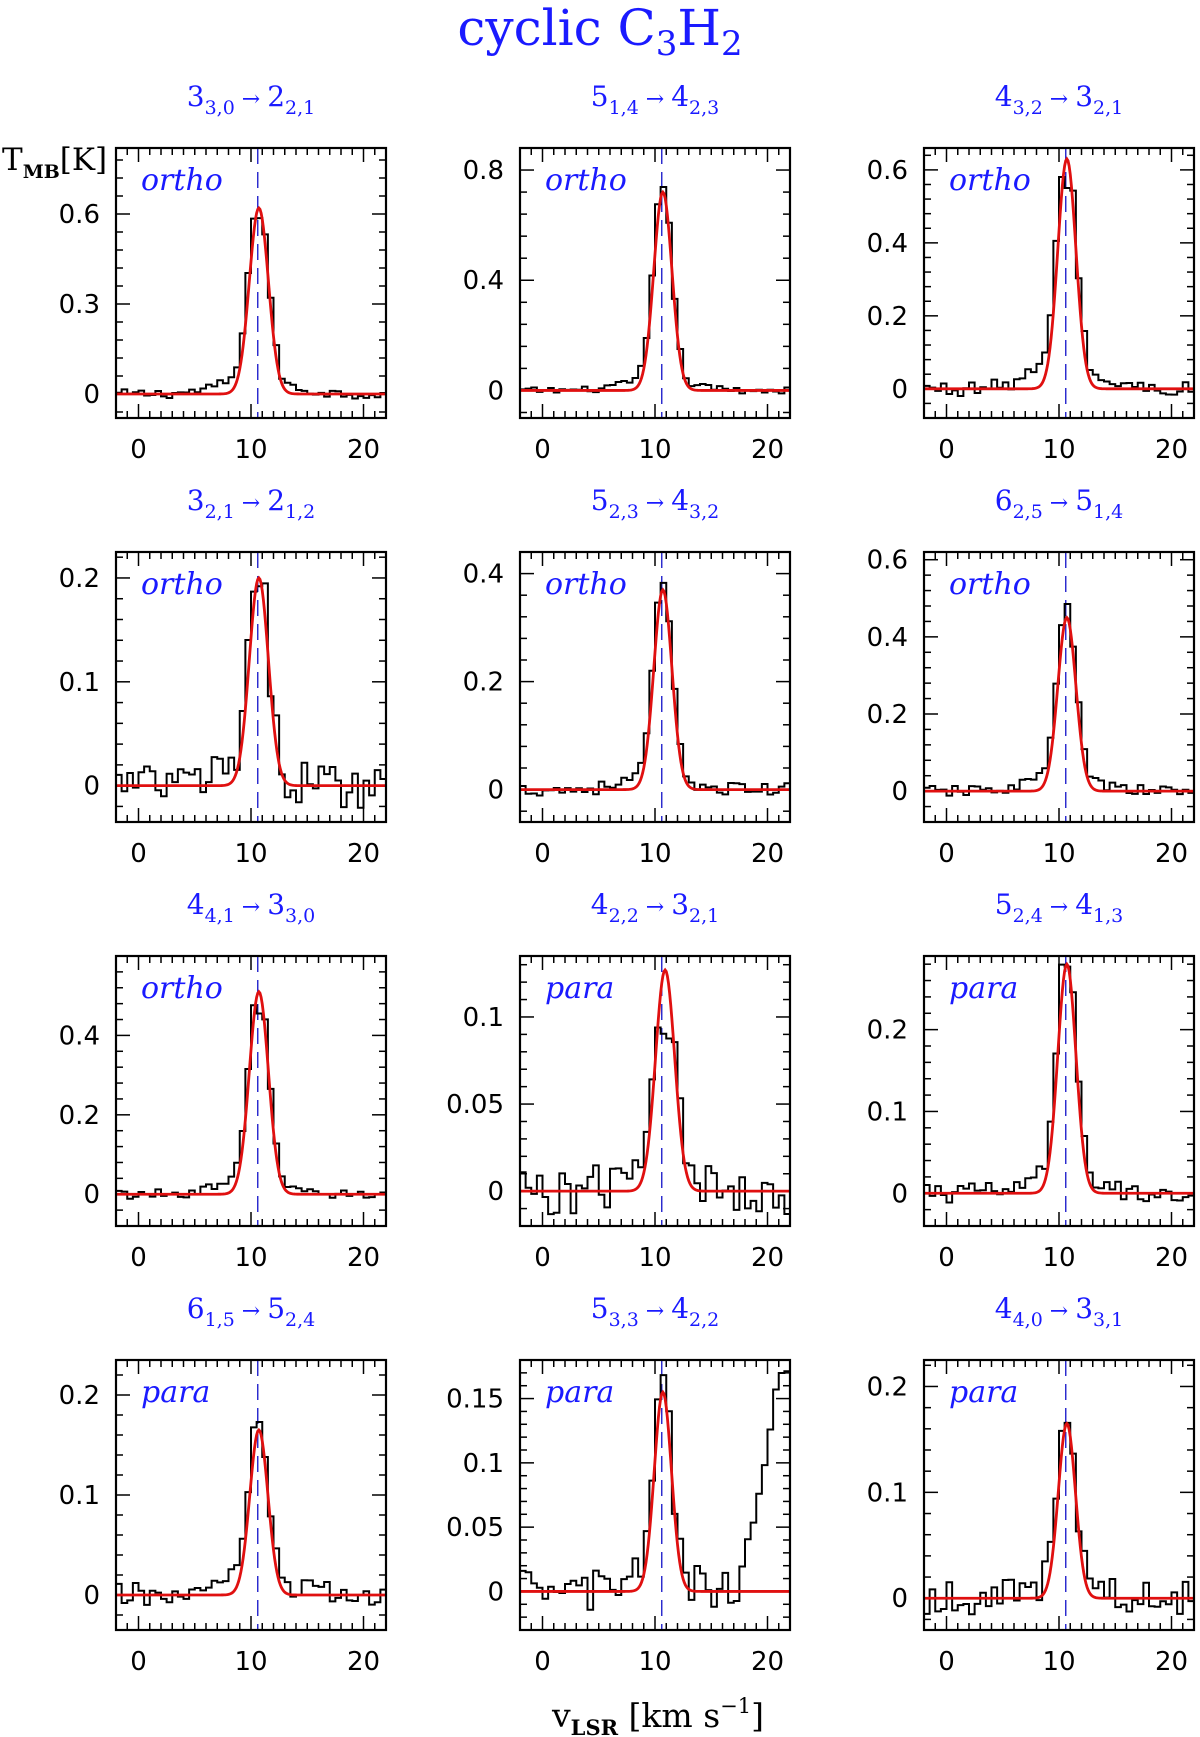 This screenshot has width=1200, height=1737. What do you see at coordinates (251, 99) in the screenshot?
I see `transition-label: 33,0 → 22,1` at bounding box center [251, 99].